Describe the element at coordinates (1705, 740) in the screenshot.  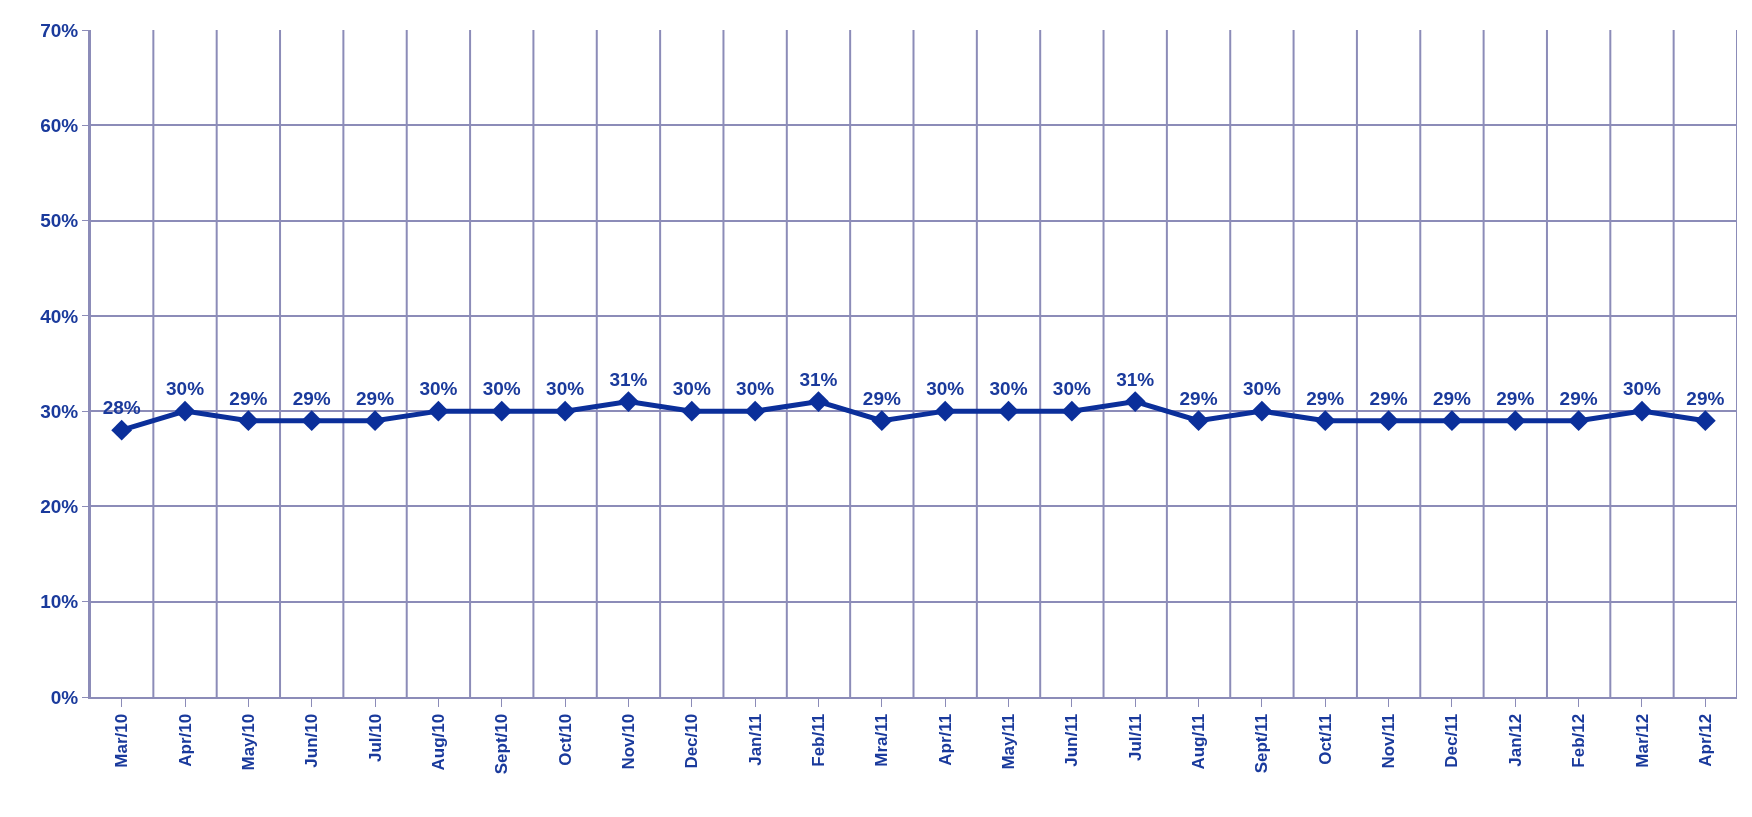
I see `x-tick-label: Apr/12` at that location.